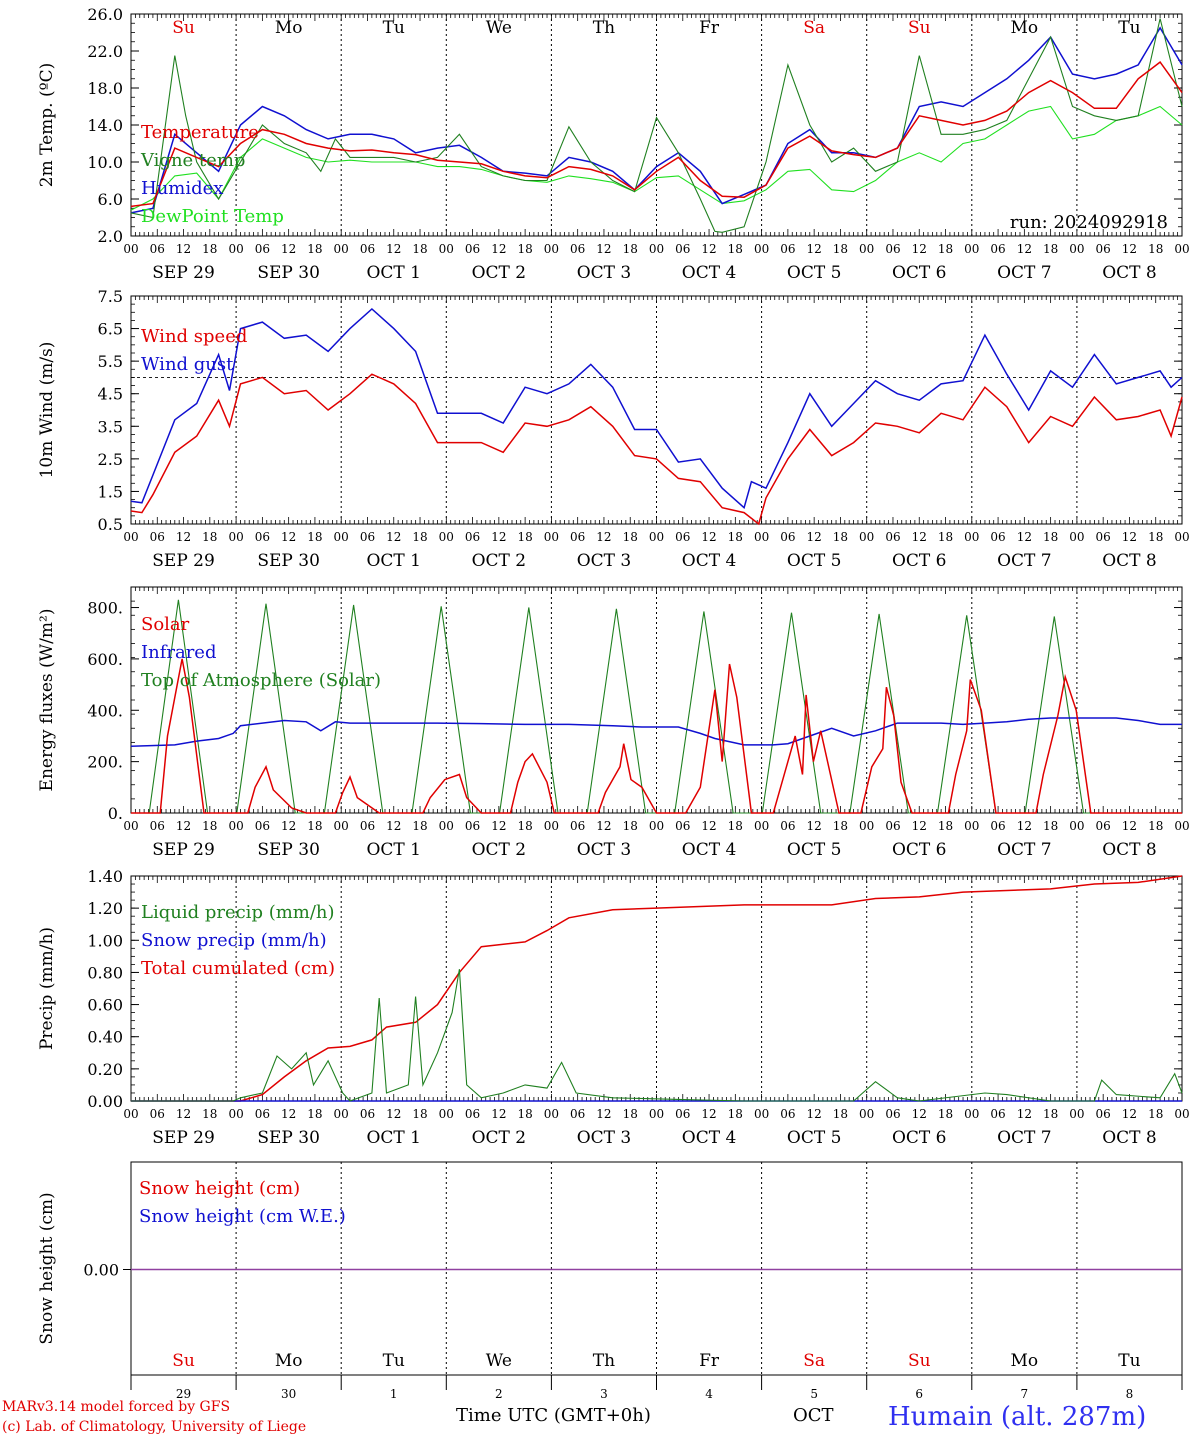 This screenshot has width=1194, height=1440. I want to click on date-label: OCT 2, so click(499, 561).